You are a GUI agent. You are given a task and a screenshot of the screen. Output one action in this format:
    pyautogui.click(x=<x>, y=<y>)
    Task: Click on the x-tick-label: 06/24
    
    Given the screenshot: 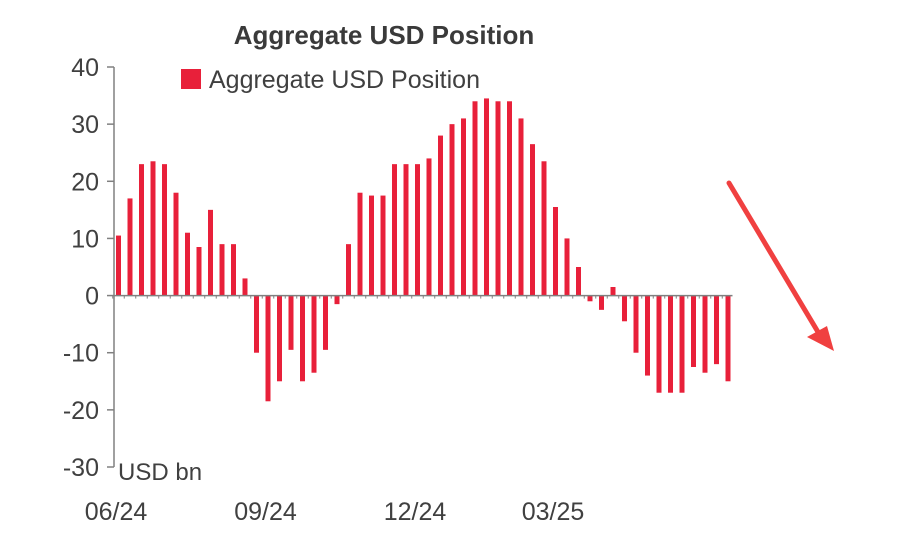 What is the action you would take?
    pyautogui.click(x=116, y=512)
    